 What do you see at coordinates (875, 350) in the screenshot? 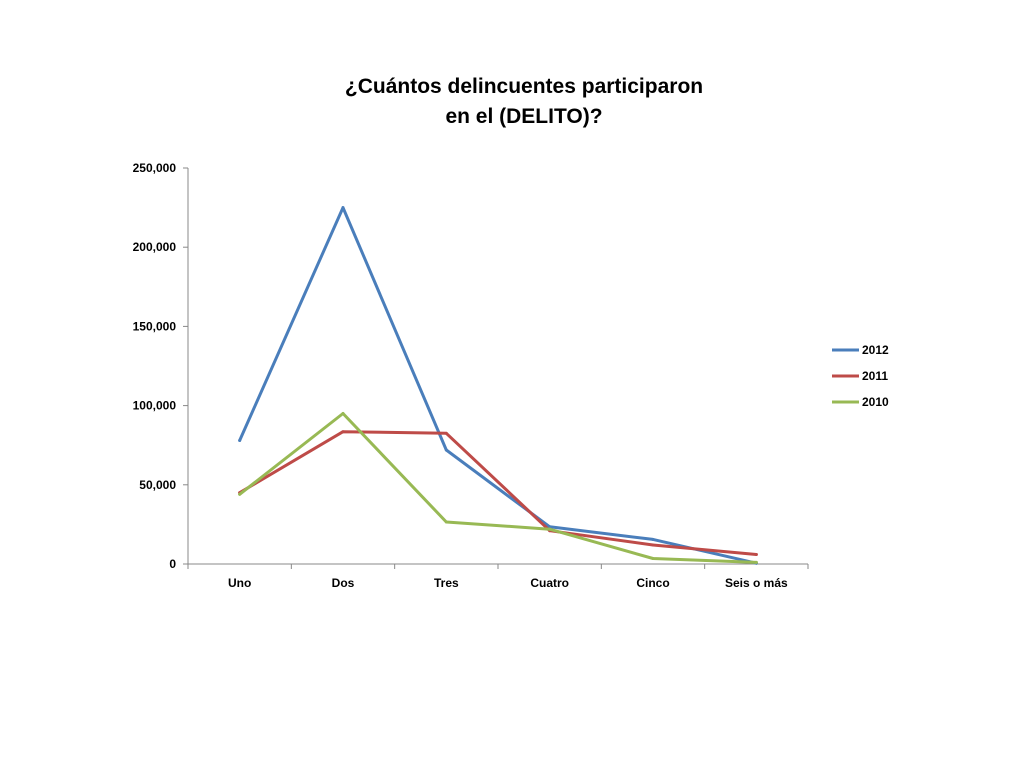
I see `legend-label-2012: 2012` at bounding box center [875, 350].